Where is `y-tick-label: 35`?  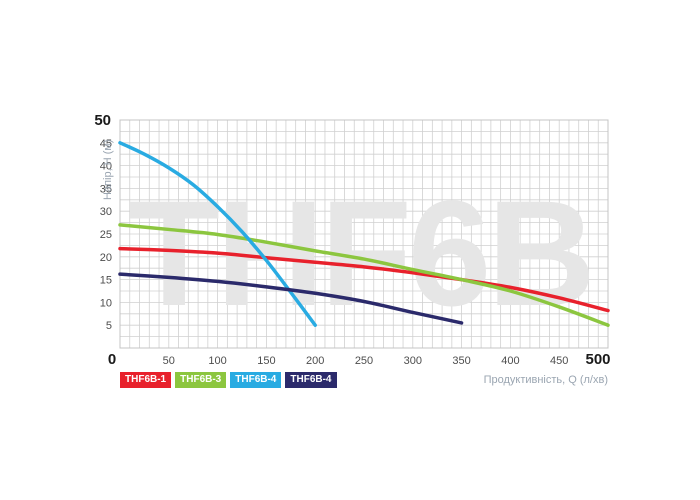
y-tick-label: 35 is located at coordinates (106, 189).